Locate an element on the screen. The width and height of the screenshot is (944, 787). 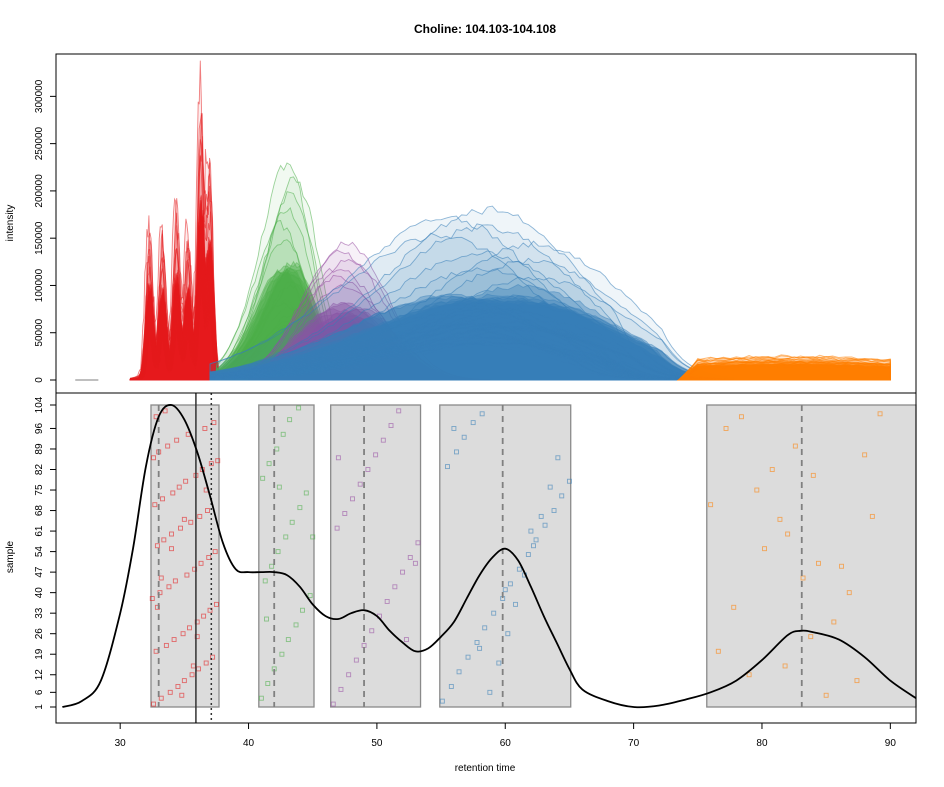
sample-y-tick-label: 6 is located at coordinates (39, 692).